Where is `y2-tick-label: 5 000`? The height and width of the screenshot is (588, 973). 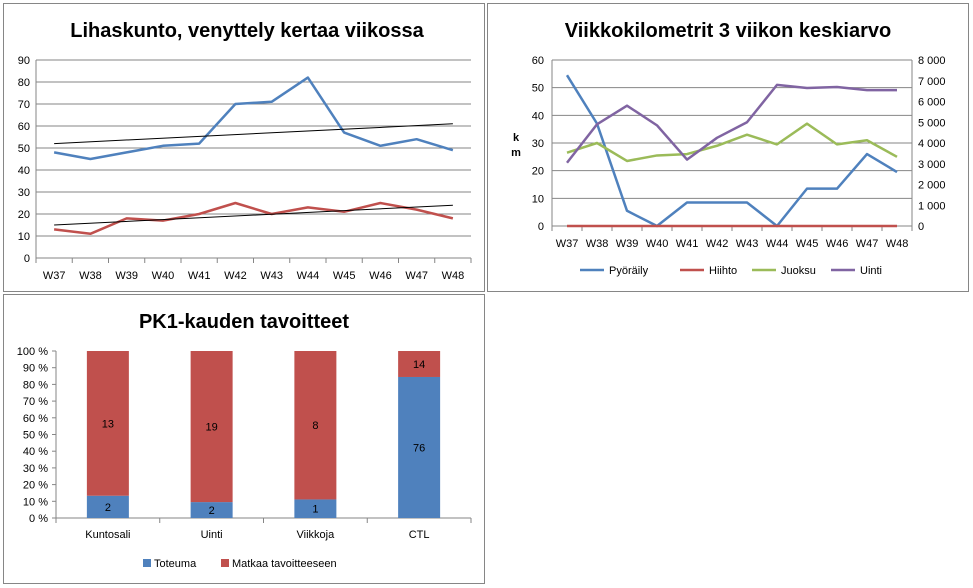
y2-tick-label: 5 000 is located at coordinates (932, 123).